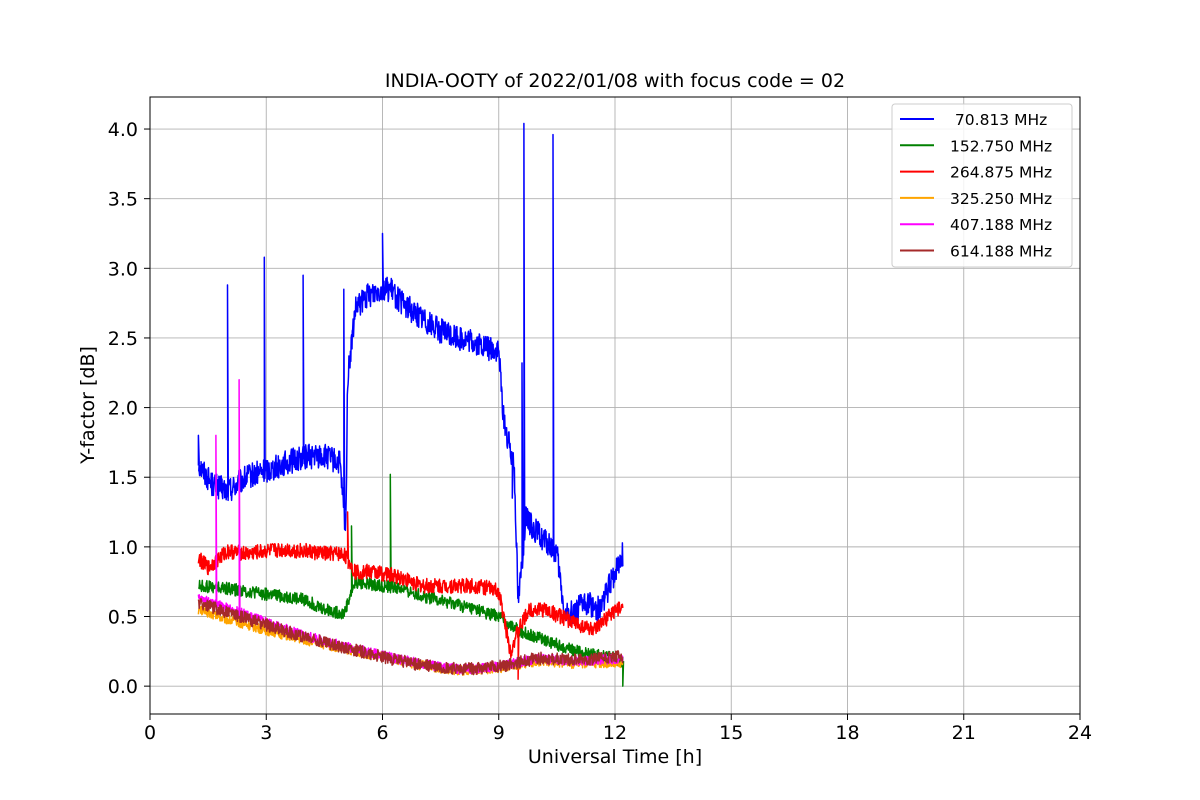 This screenshot has height=800, width=1200. I want to click on x-axis-label: Universal Time [h], so click(615, 757).